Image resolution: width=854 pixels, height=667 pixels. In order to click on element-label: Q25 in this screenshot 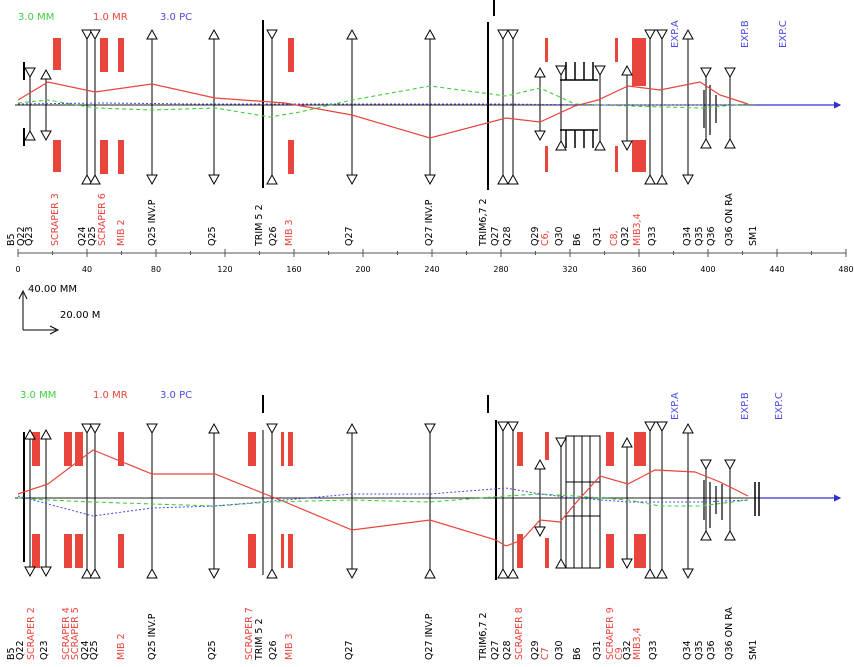, I will do `click(92, 236)`.